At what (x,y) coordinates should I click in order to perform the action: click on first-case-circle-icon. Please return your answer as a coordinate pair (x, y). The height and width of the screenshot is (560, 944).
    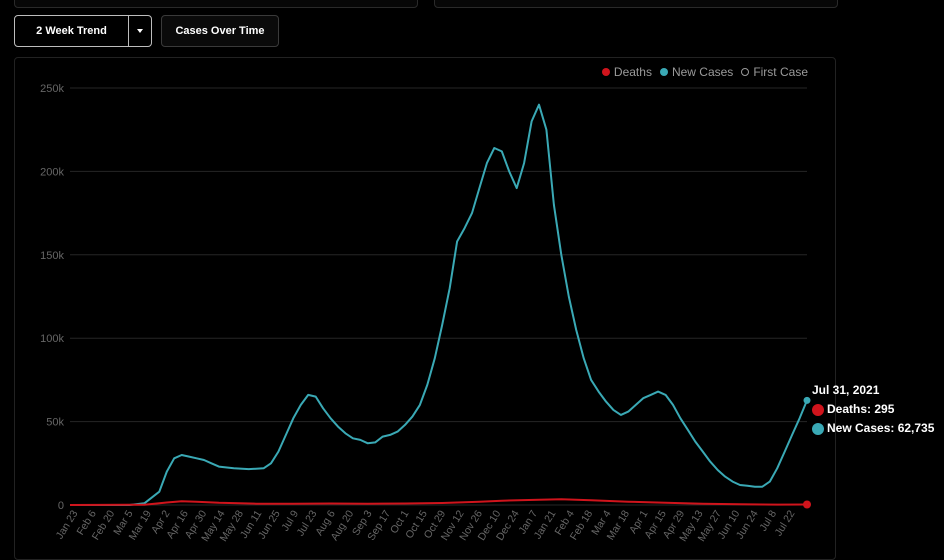
    Looking at the image, I should click on (745, 72).